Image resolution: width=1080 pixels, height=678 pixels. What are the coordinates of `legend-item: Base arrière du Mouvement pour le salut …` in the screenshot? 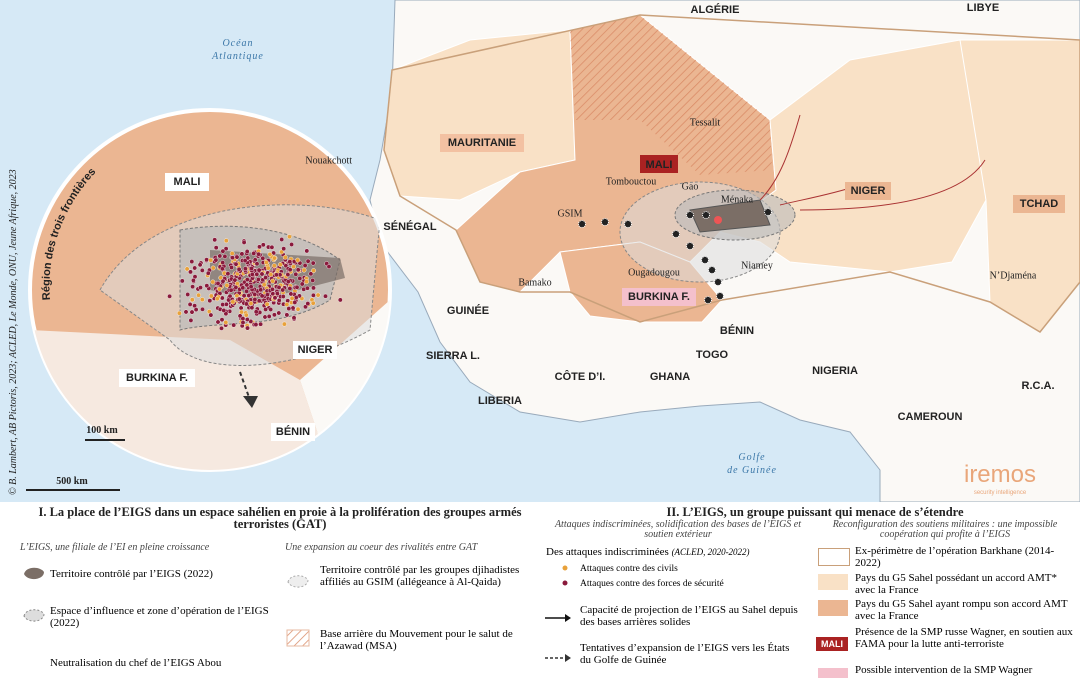 It's located at (416, 640).